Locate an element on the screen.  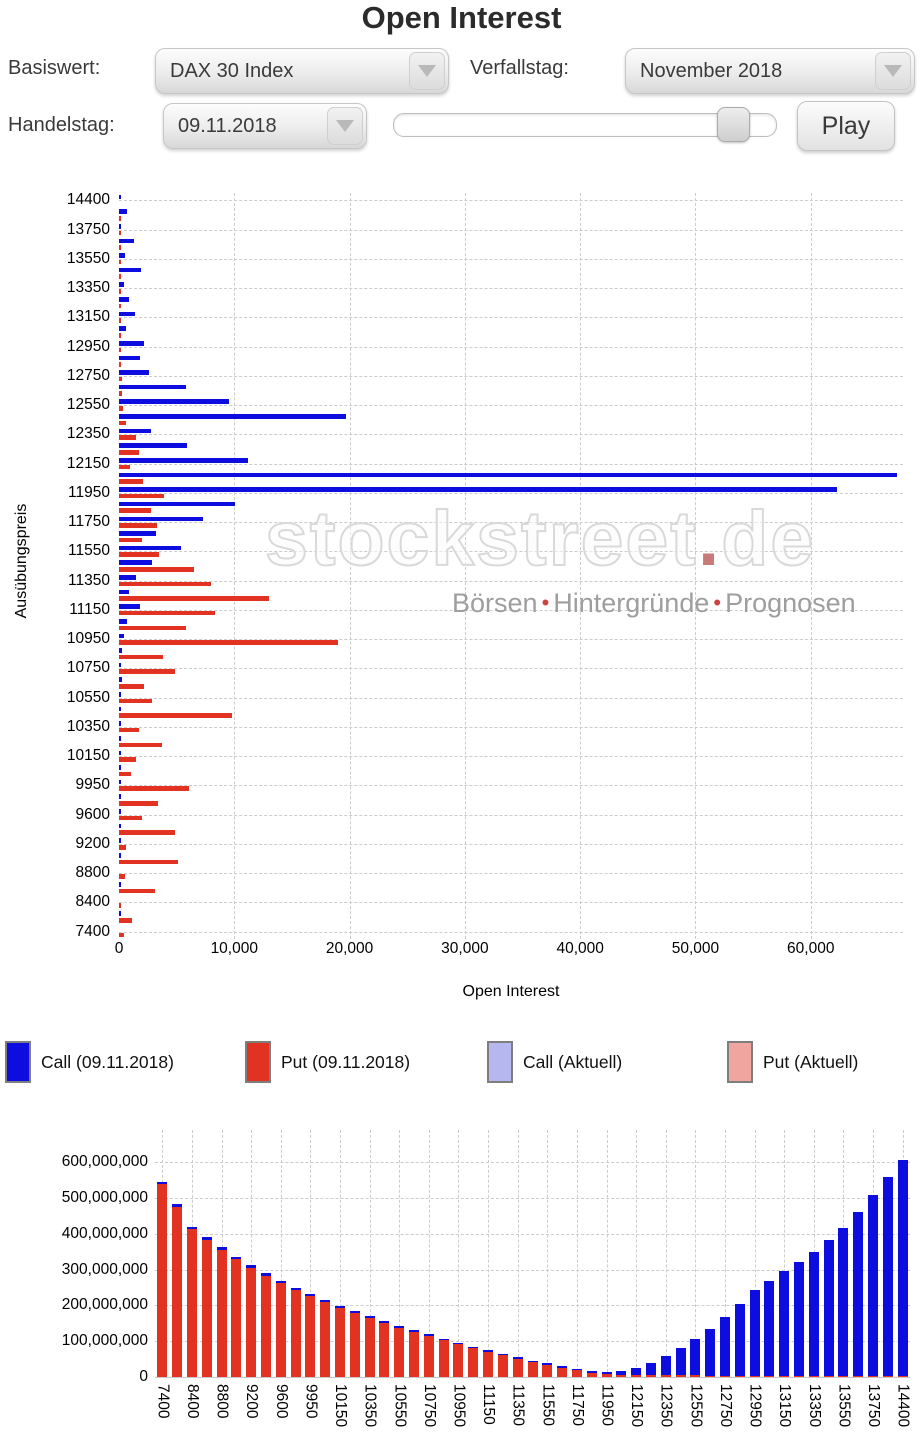
main-y-tick-label: 9200 is located at coordinates (92, 843).